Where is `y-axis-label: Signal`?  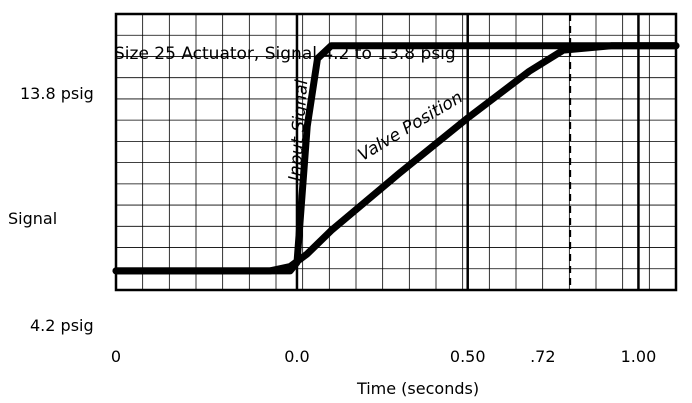 y-axis-label: Signal is located at coordinates (32, 218).